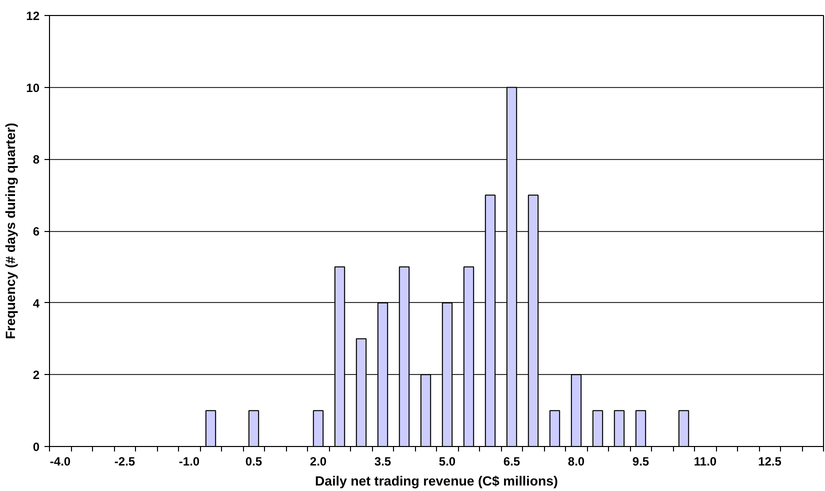 The height and width of the screenshot is (491, 825). I want to click on y-axis-title: Frequency (# days during quarter), so click(10, 231).